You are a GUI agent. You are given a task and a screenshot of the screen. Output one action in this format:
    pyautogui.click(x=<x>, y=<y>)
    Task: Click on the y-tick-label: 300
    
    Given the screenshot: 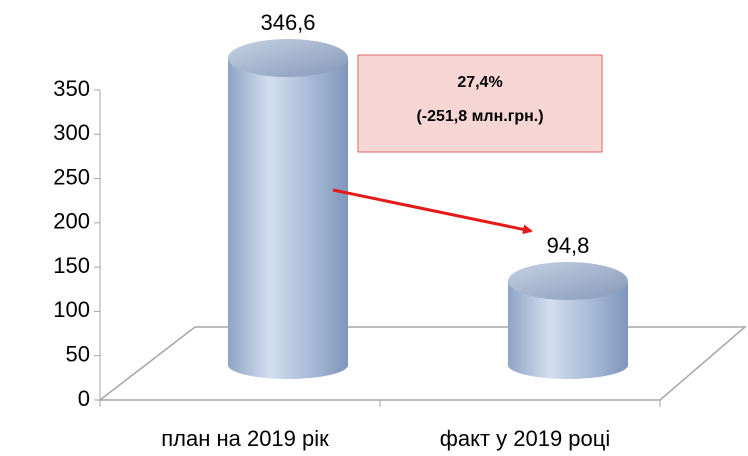 What is the action you would take?
    pyautogui.click(x=71, y=132)
    